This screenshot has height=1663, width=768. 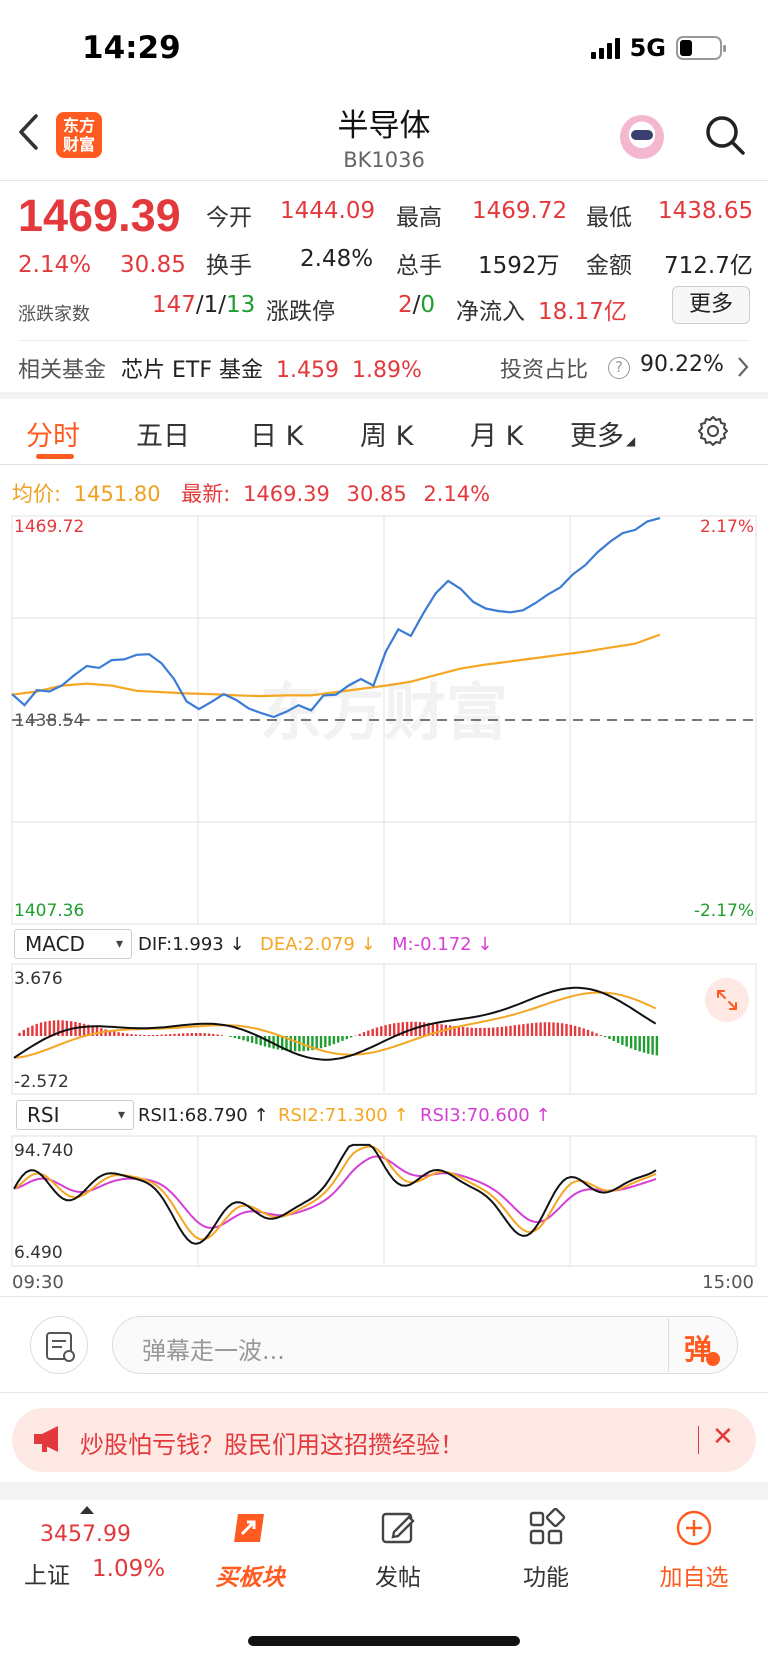 I want to click on rsi1-line, so click(x=335, y=1194).